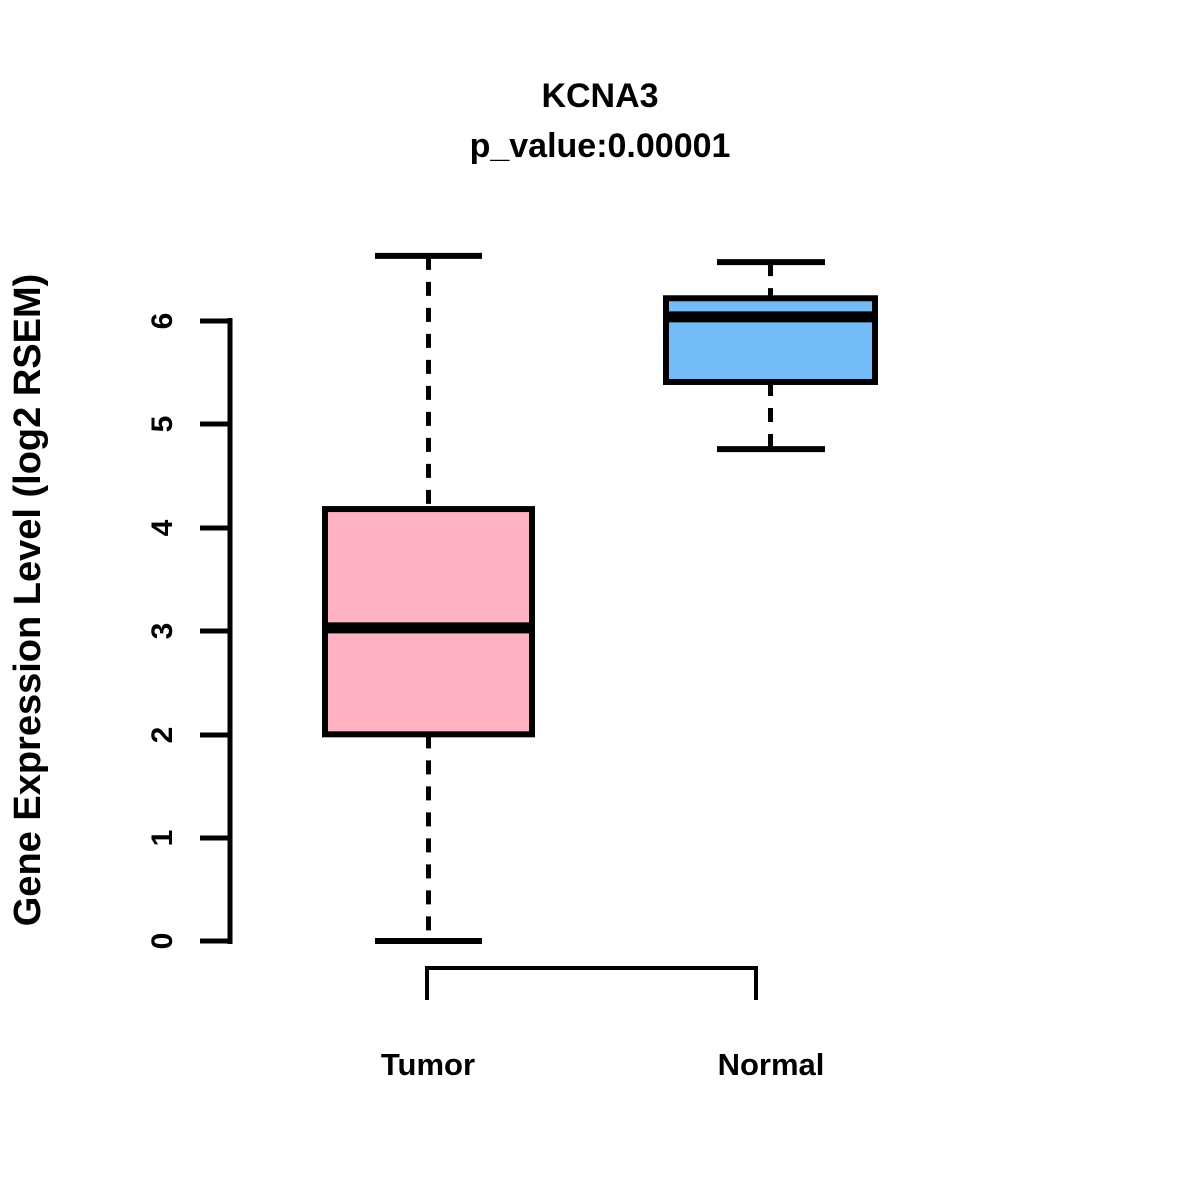 This screenshot has height=1200, width=1200. What do you see at coordinates (770, 340) in the screenshot?
I see `box-normal` at bounding box center [770, 340].